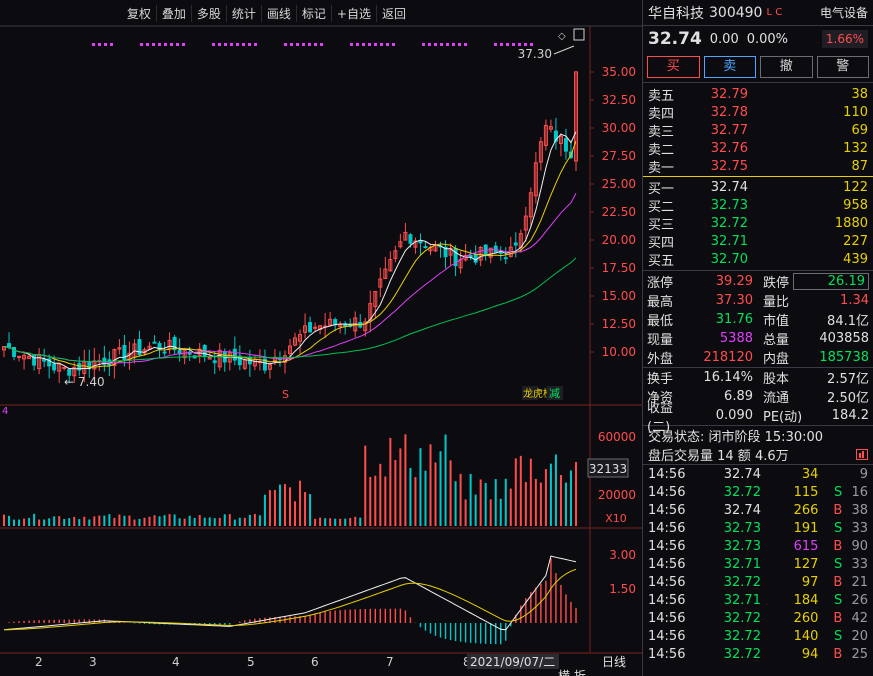 The height and width of the screenshot is (676, 873). I want to click on toolbar-0: 复权, so click(138, 13).